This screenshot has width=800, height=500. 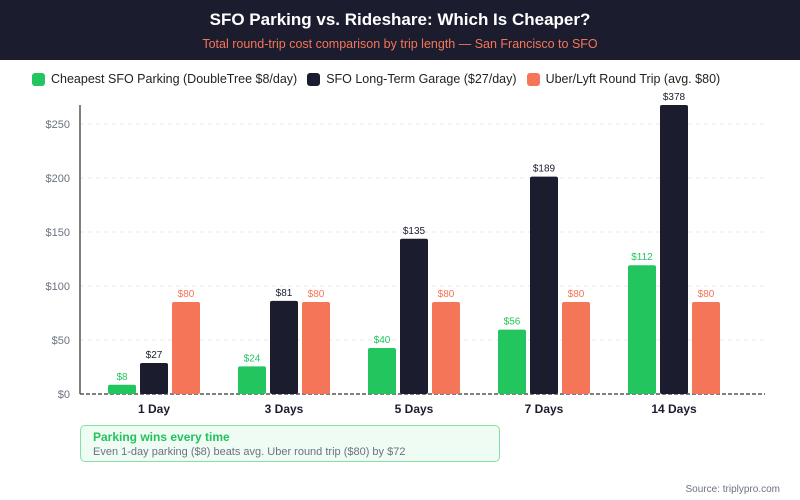 I want to click on legend-label: SFO Long-Term Garage ($27/day), so click(x=421, y=79).